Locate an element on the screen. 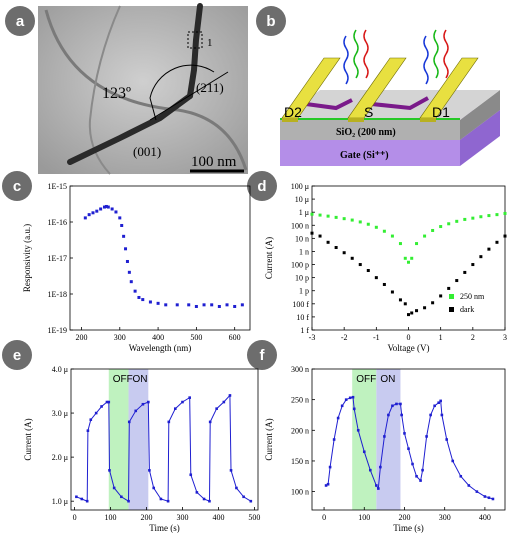  legend-swatch is located at coordinates (451, 309).